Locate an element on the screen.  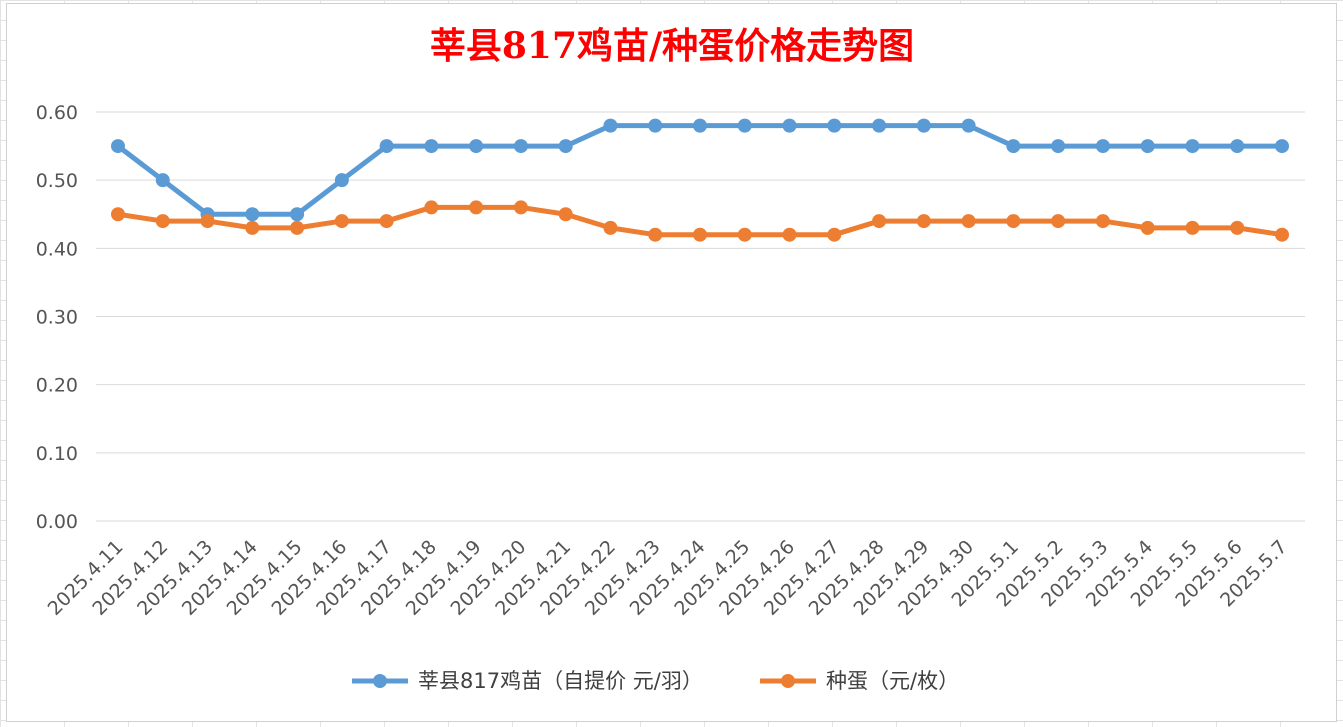
chart-title: 莘县817鸡苗/种蛋价格走势图 is located at coordinates (672, 46).